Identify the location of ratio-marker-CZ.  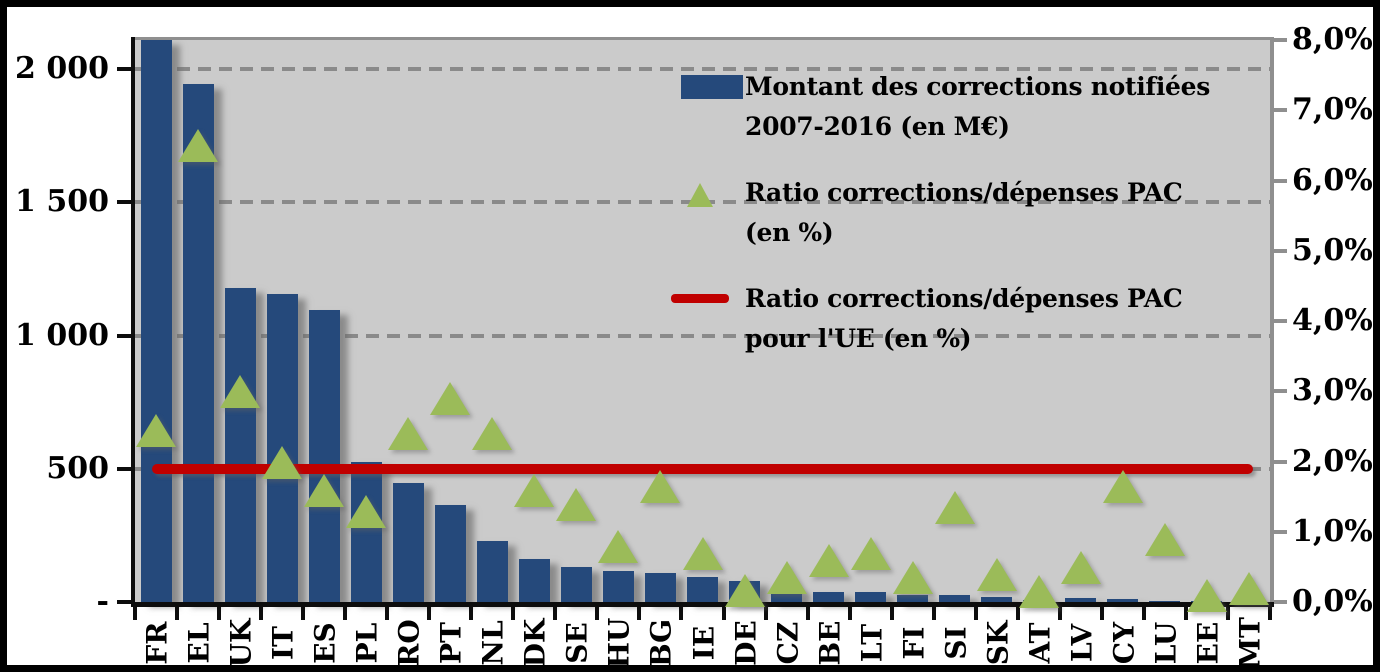
(786, 578).